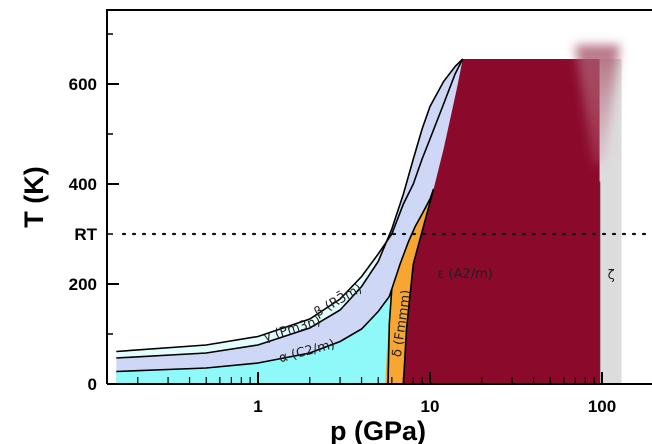 The image size is (652, 444). What do you see at coordinates (92, 384) in the screenshot?
I see `y-tick-label-0: 0` at bounding box center [92, 384].